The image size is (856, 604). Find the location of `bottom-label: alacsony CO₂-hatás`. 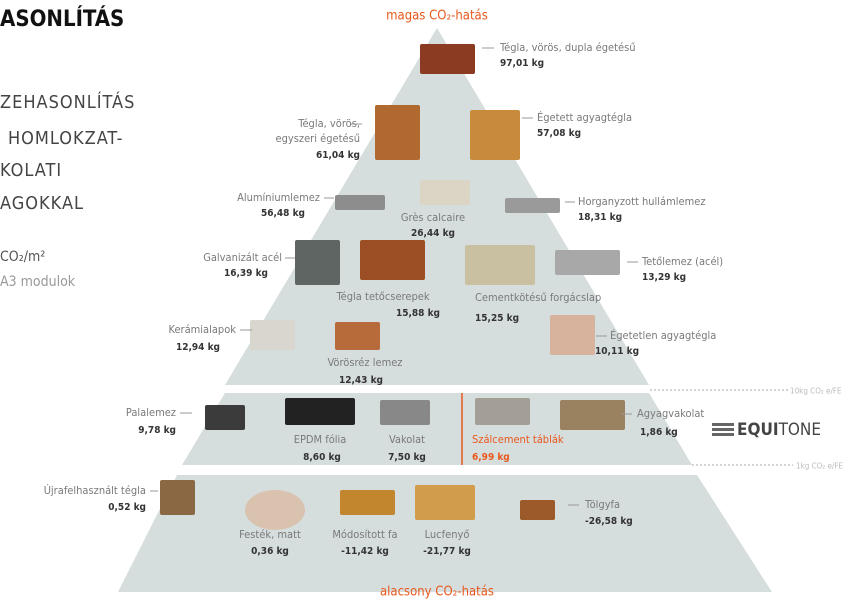

bottom-label: alacsony CO₂-hatás is located at coordinates (437, 592).